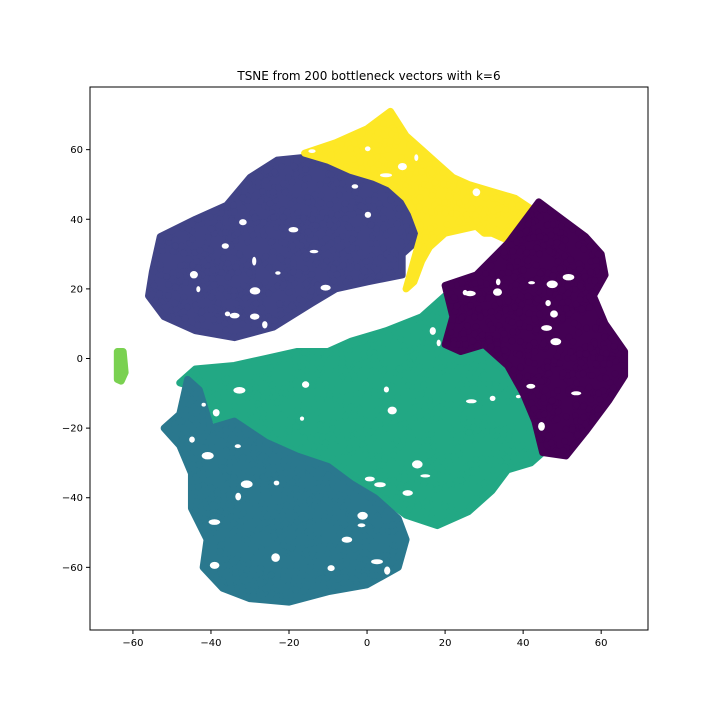 The width and height of the screenshot is (720, 720). What do you see at coordinates (80, 359) in the screenshot?
I see `y-tick-label: 0` at bounding box center [80, 359].